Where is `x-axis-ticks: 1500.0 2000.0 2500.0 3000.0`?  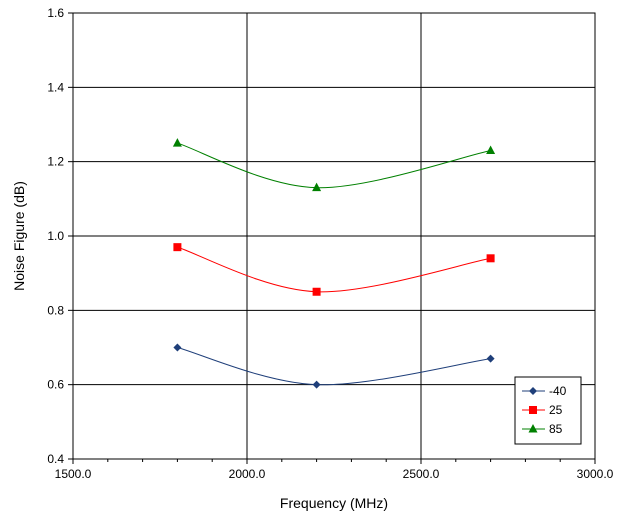 x-axis-ticks: 1500.0 2000.0 2500.0 3000.0 is located at coordinates (334, 470).